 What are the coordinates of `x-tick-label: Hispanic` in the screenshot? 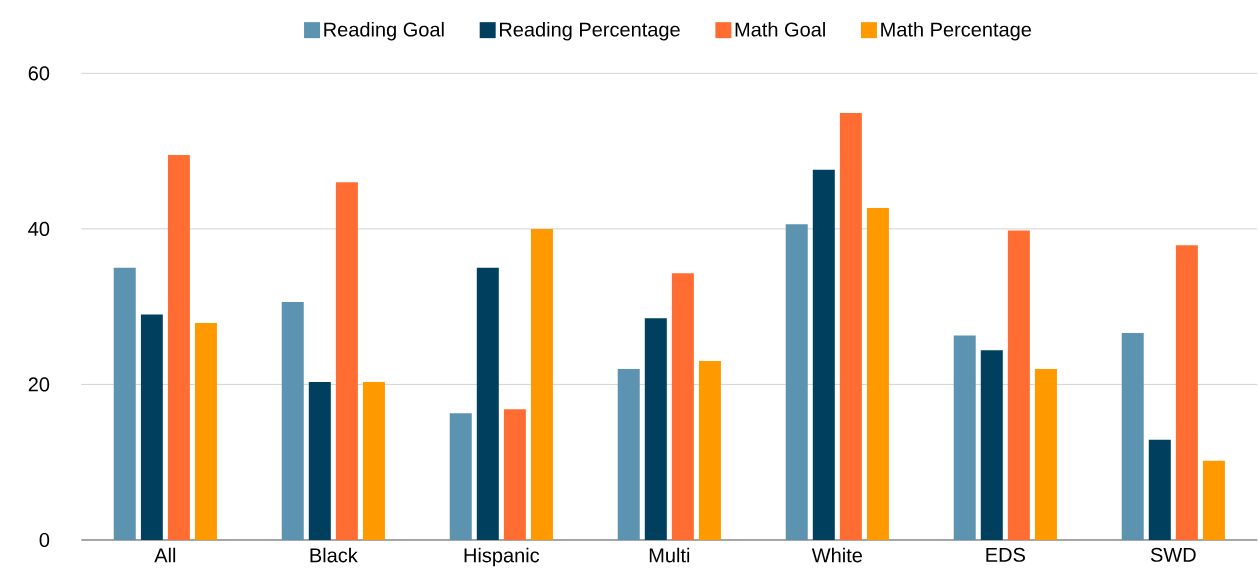 It's located at (502, 557).